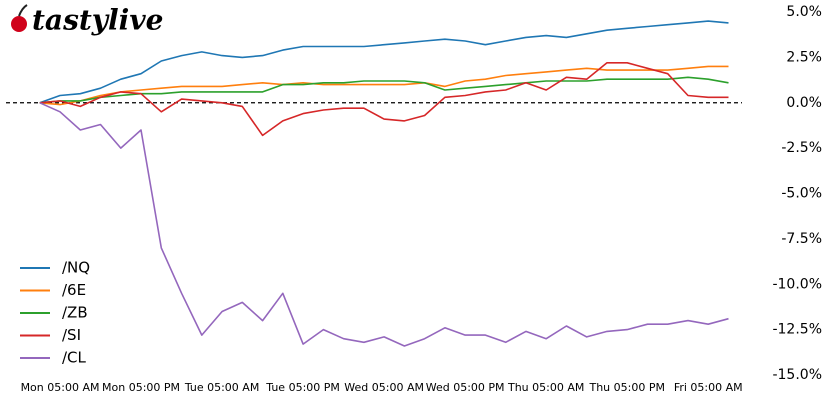 This screenshot has width=828, height=402. What do you see at coordinates (801, 148) in the screenshot?
I see `y-tick-label: -2.5%` at bounding box center [801, 148].